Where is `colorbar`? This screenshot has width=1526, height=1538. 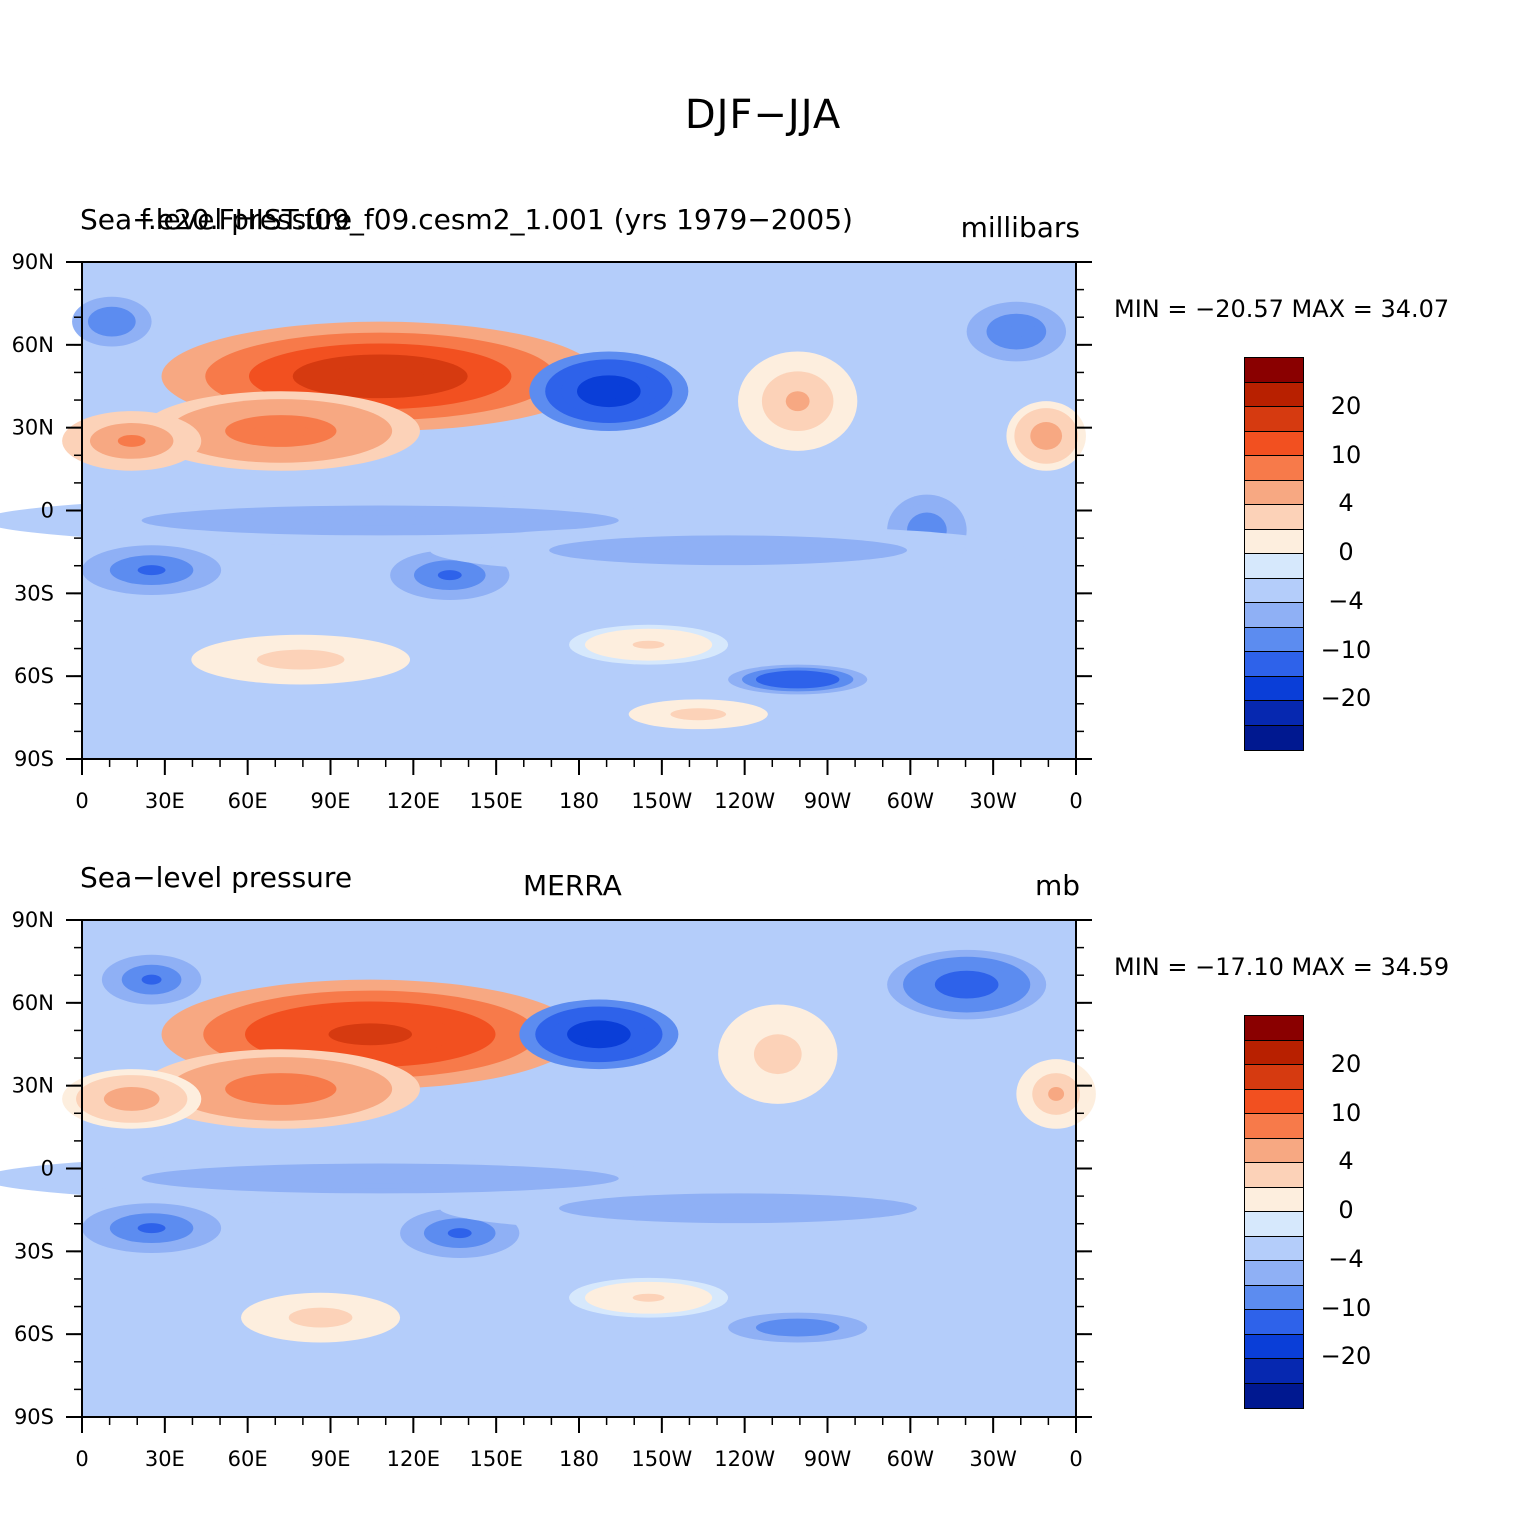
colorbar is located at coordinates (1274, 554).